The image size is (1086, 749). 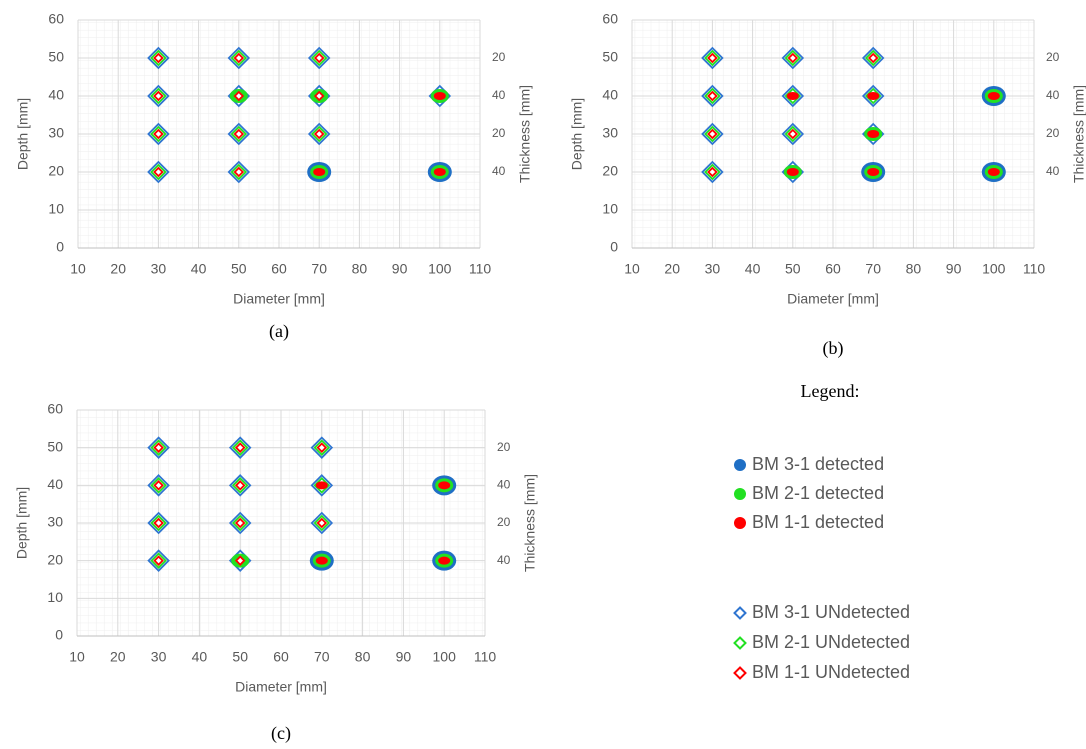 I want to click on caption: (a), so click(x=279, y=331).